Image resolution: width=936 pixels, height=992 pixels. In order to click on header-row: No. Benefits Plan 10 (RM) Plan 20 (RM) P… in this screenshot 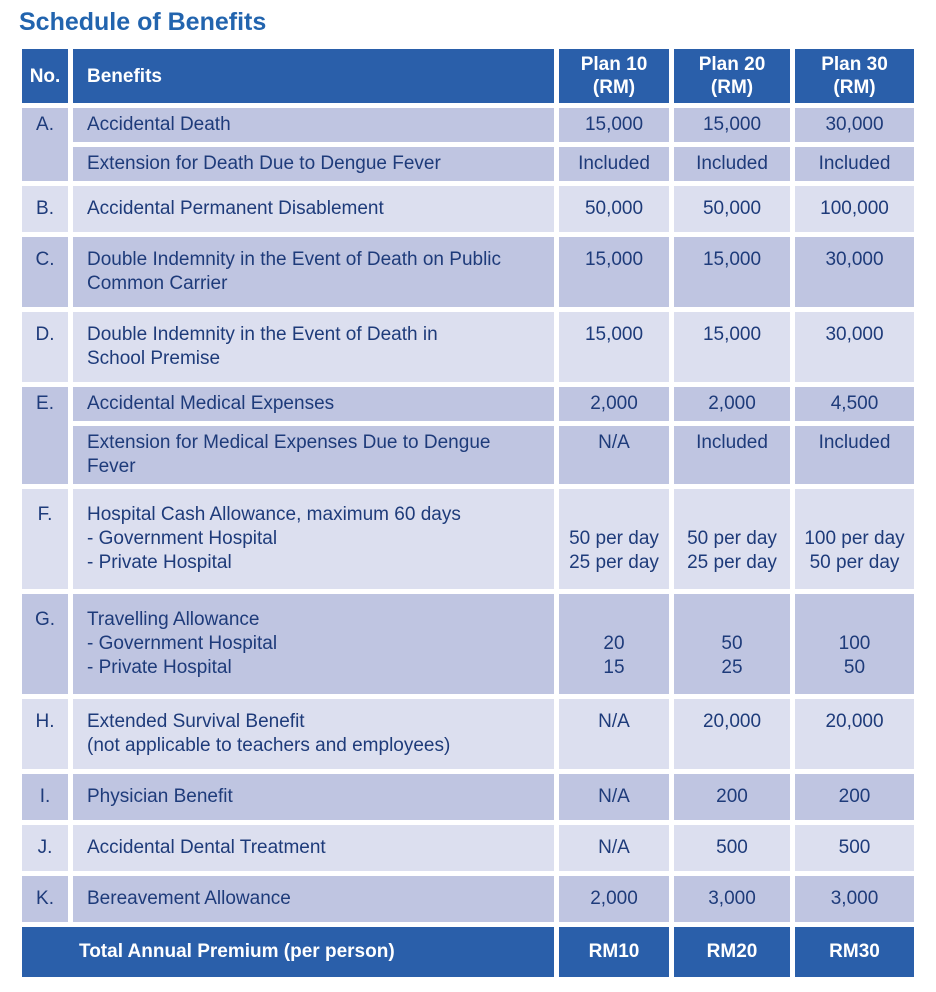, I will do `click(468, 76)`.